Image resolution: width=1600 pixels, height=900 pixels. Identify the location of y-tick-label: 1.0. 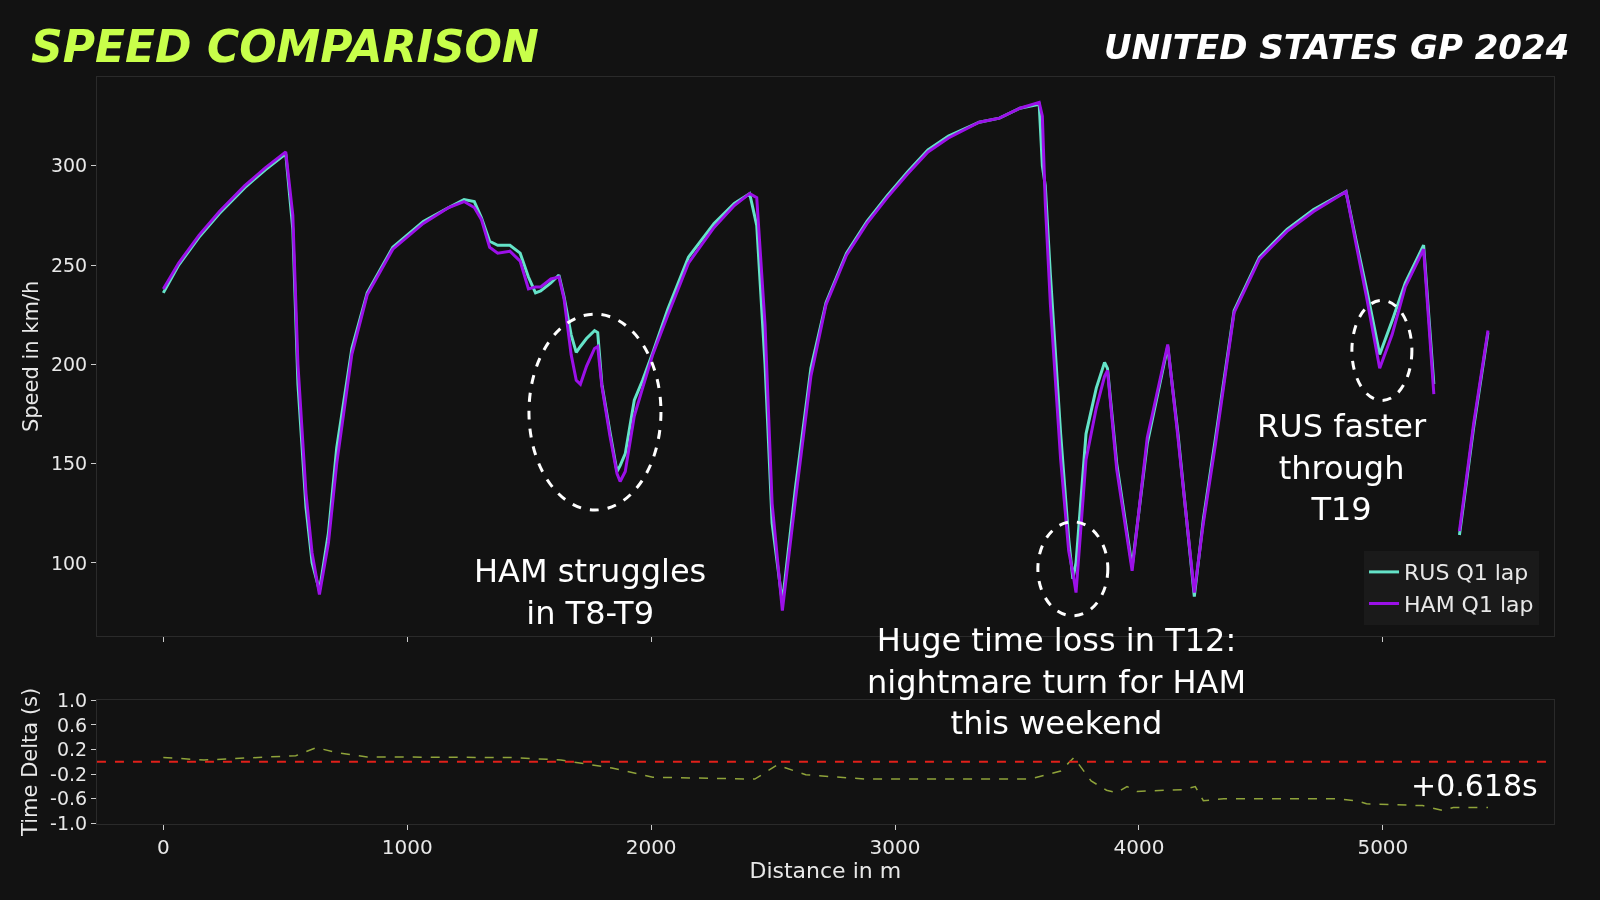
(72, 699).